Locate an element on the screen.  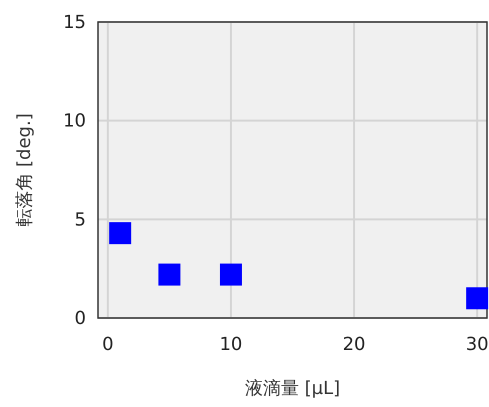
x-tick-label: 20 is located at coordinates (354, 344).